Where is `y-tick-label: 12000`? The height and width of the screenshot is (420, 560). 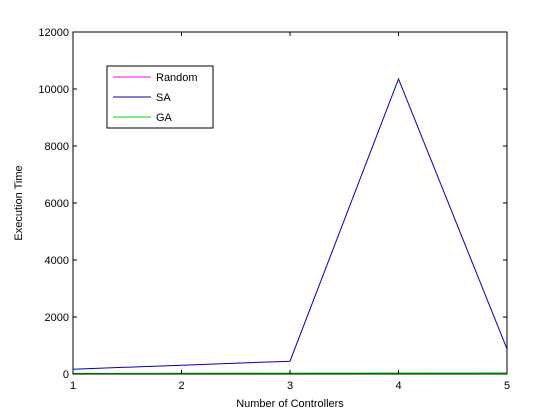 y-tick-label: 12000 is located at coordinates (53, 33).